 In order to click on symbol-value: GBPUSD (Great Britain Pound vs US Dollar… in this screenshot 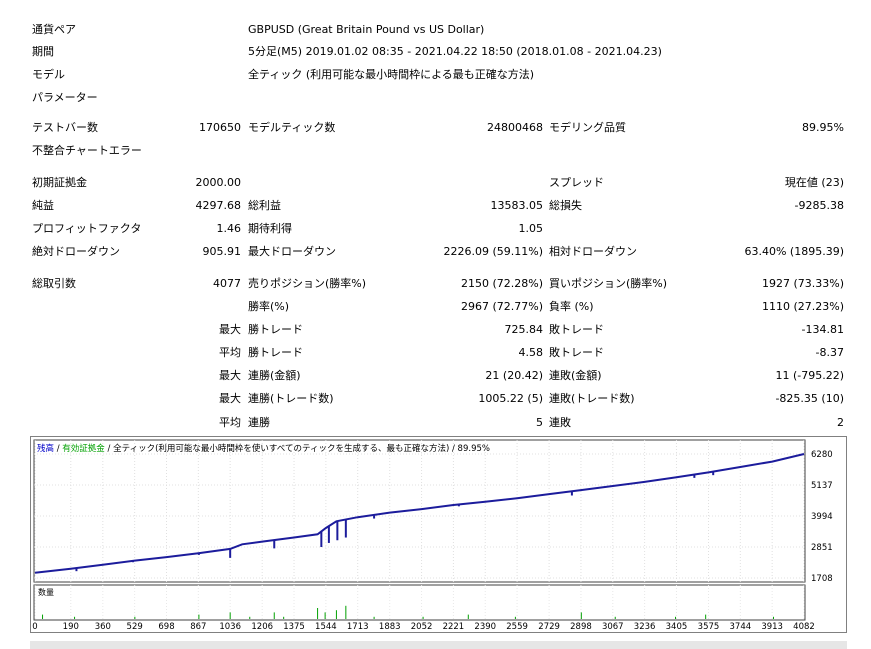, I will do `click(366, 29)`.